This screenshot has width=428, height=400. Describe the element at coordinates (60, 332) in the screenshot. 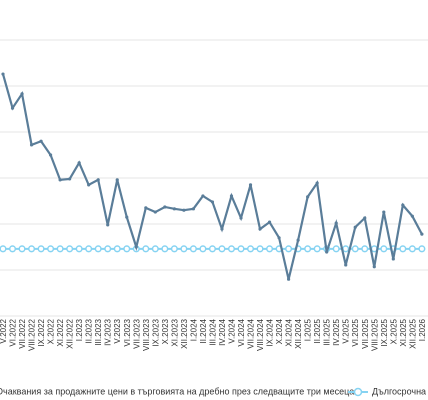

I see `x-tick-label: XI.2022` at that location.